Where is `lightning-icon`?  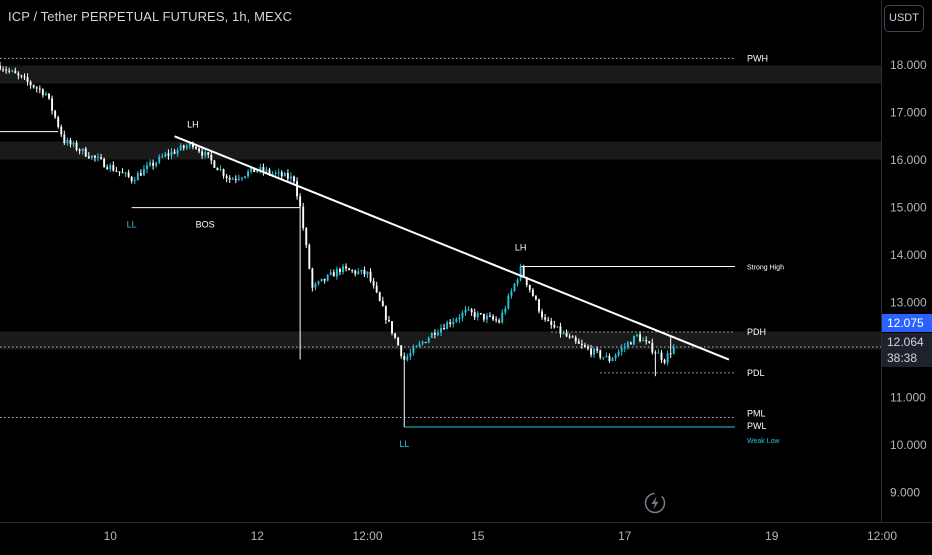
lightning-icon is located at coordinates (655, 503).